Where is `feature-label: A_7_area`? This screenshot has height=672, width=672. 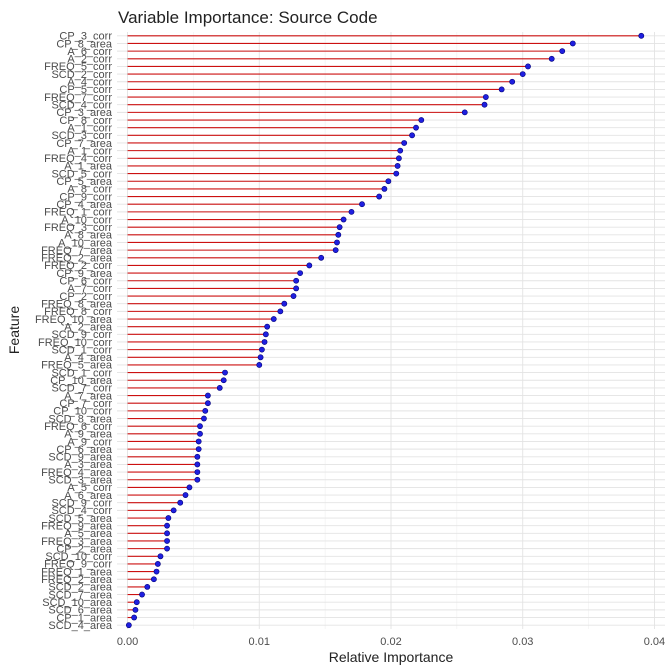
feature-label: A_7_area is located at coordinates (88, 396).